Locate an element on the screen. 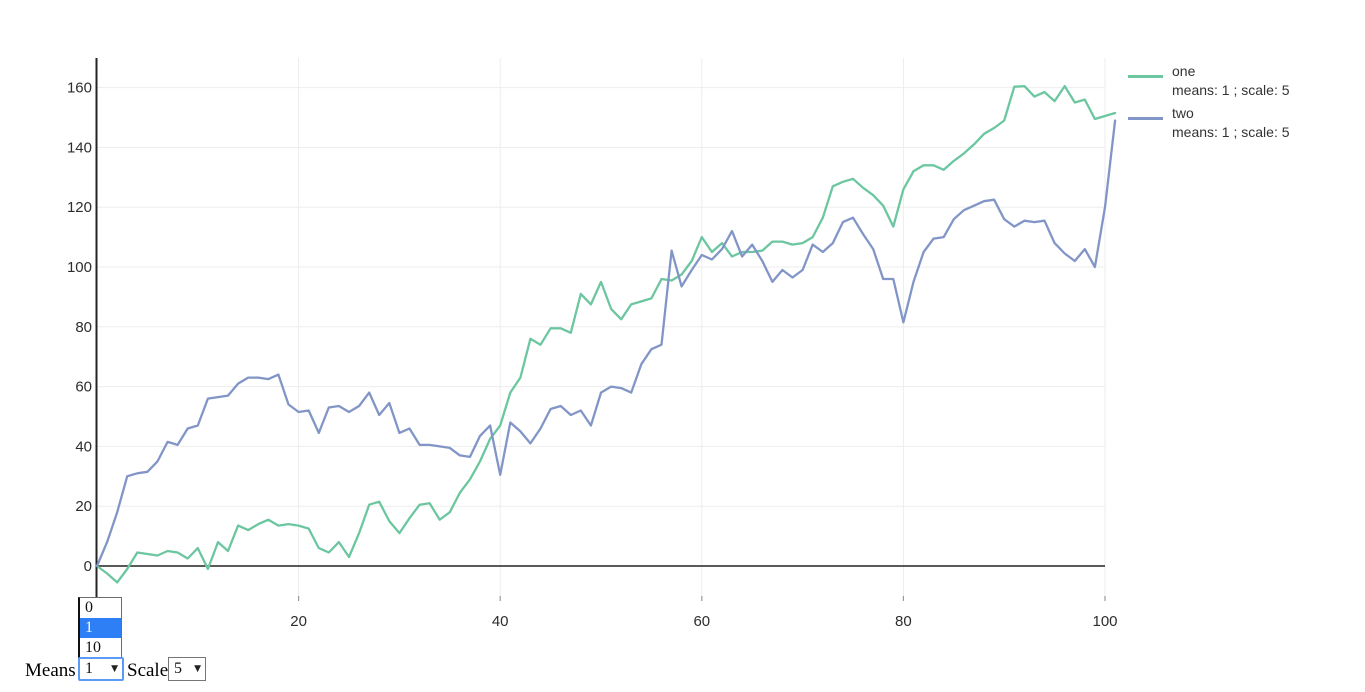 This screenshot has width=1365, height=692. scale-select: 5 ▼ is located at coordinates (187, 669).